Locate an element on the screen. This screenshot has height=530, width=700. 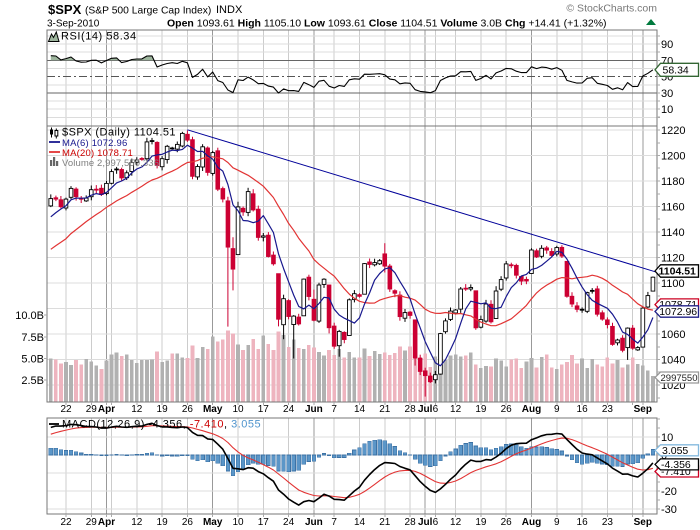
svg-text: 1180 is located at coordinates (673, 182).